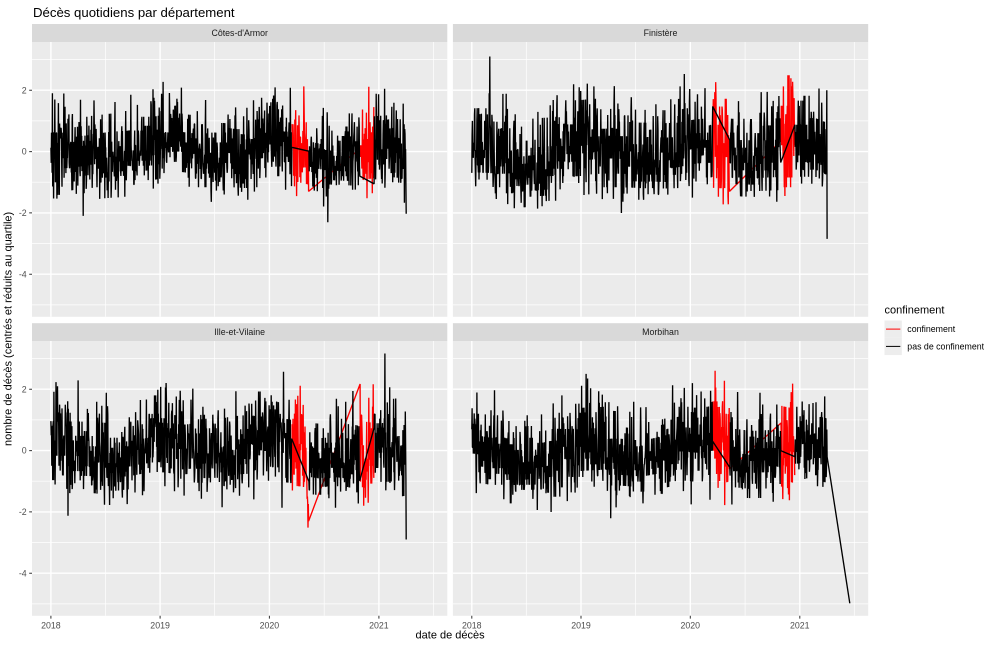 This screenshot has height=654, width=1000. I want to click on svg-text:Décès quotidiens par départeme: Décès quotidiens par département, so click(134, 12).